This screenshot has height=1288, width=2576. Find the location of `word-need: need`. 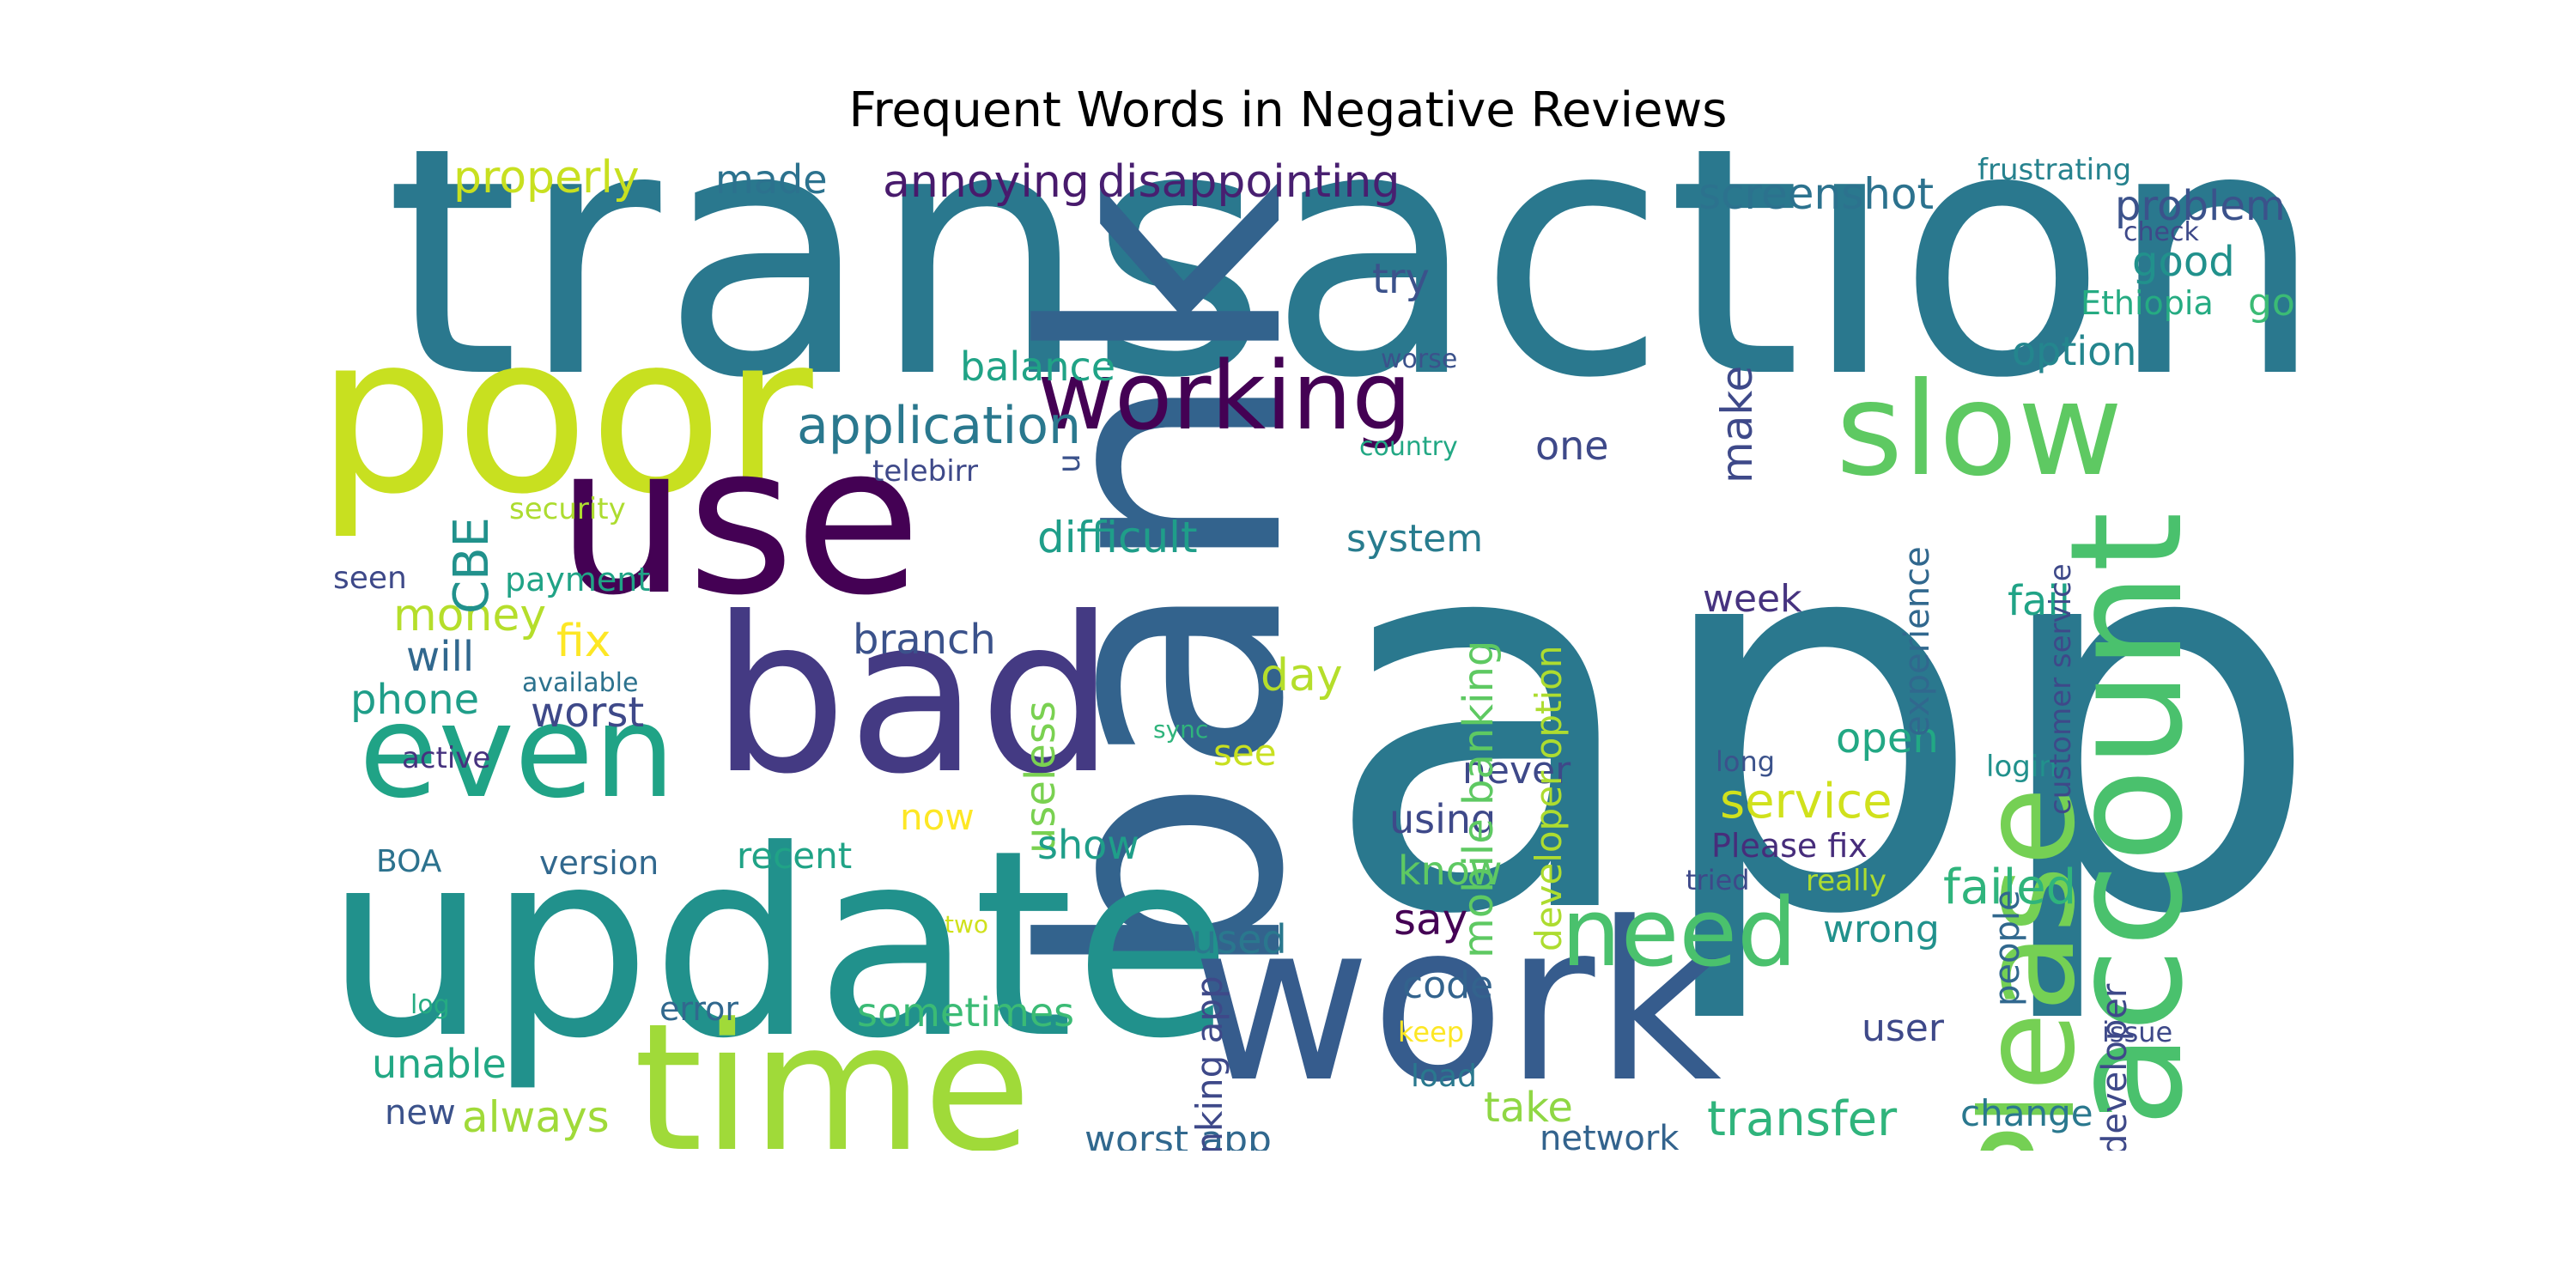

word-need: need is located at coordinates (1679, 932).